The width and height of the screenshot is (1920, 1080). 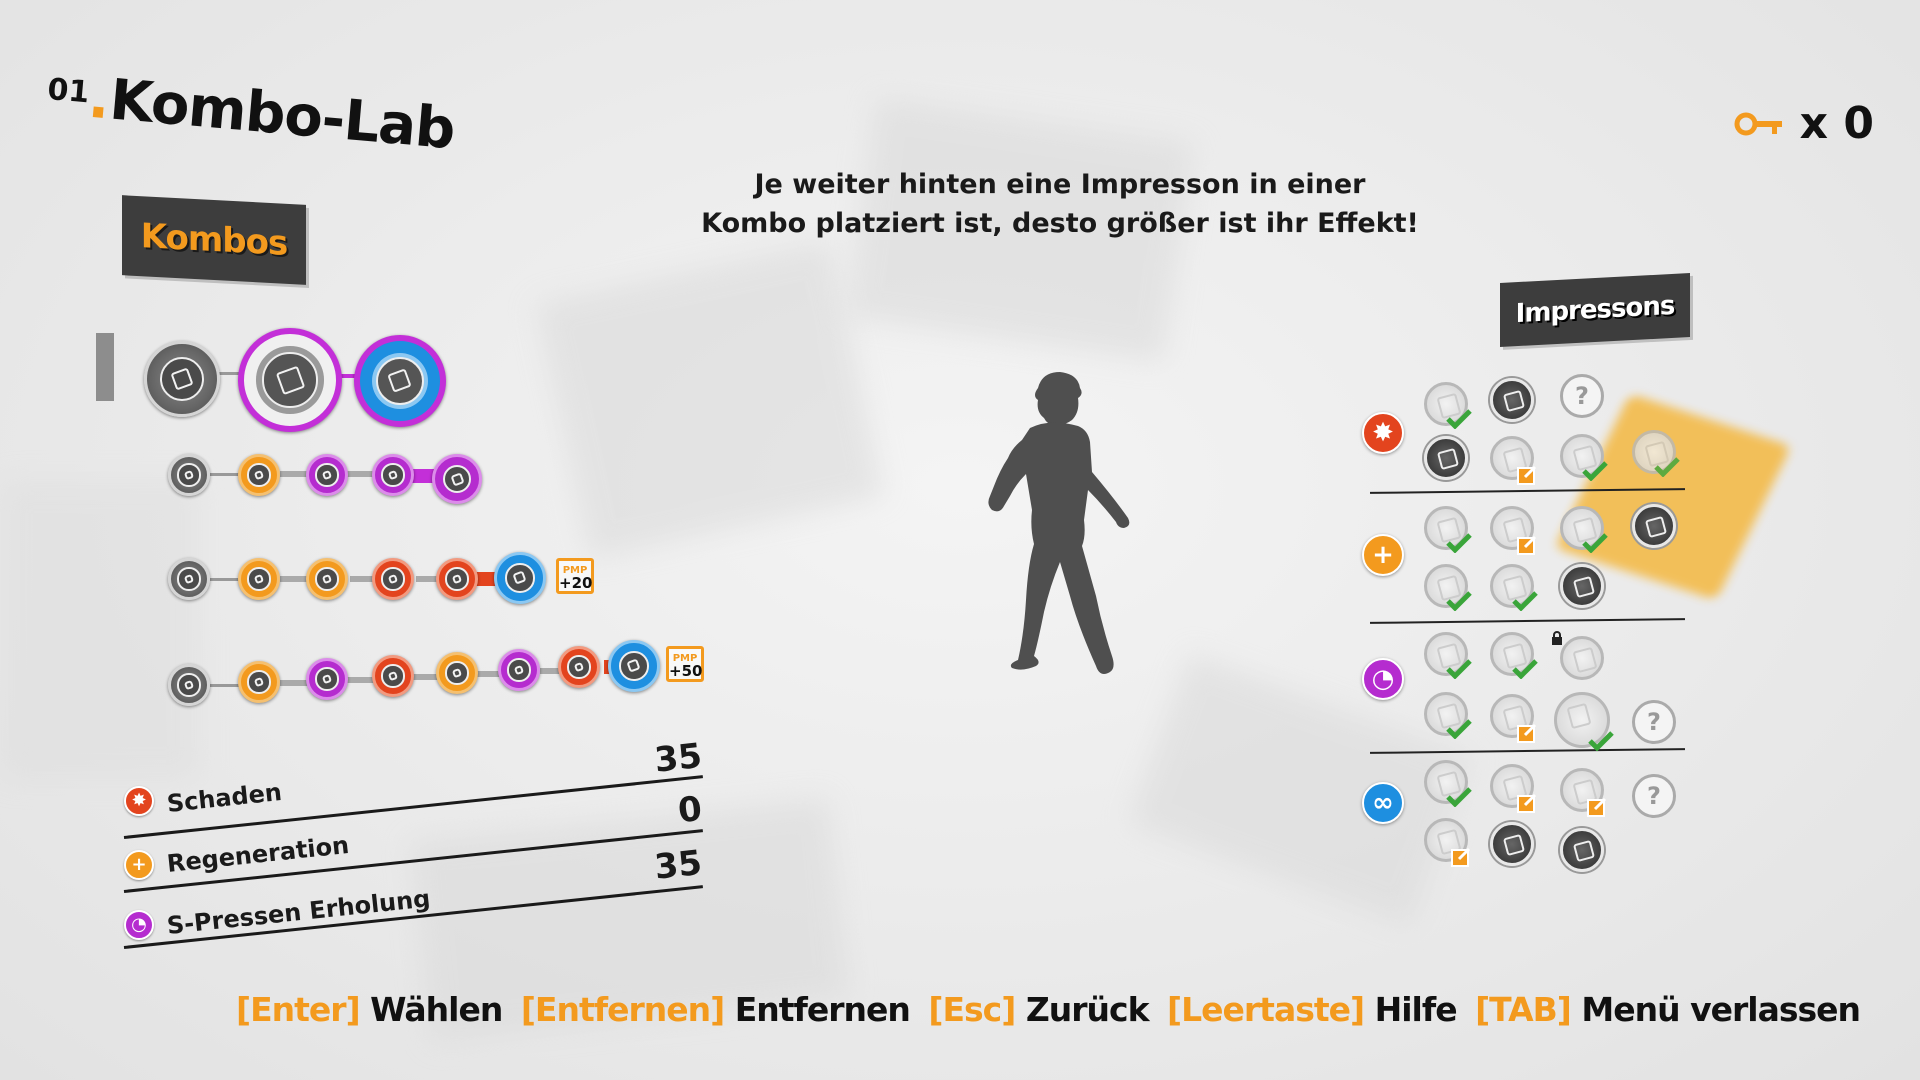 What do you see at coordinates (1557, 638) in the screenshot?
I see `lock-icon` at bounding box center [1557, 638].